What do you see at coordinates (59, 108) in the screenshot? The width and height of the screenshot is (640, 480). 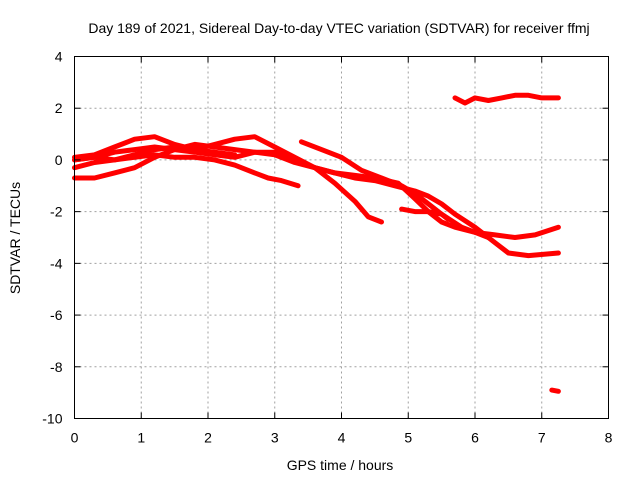 I see `y-tick-label: 2` at bounding box center [59, 108].